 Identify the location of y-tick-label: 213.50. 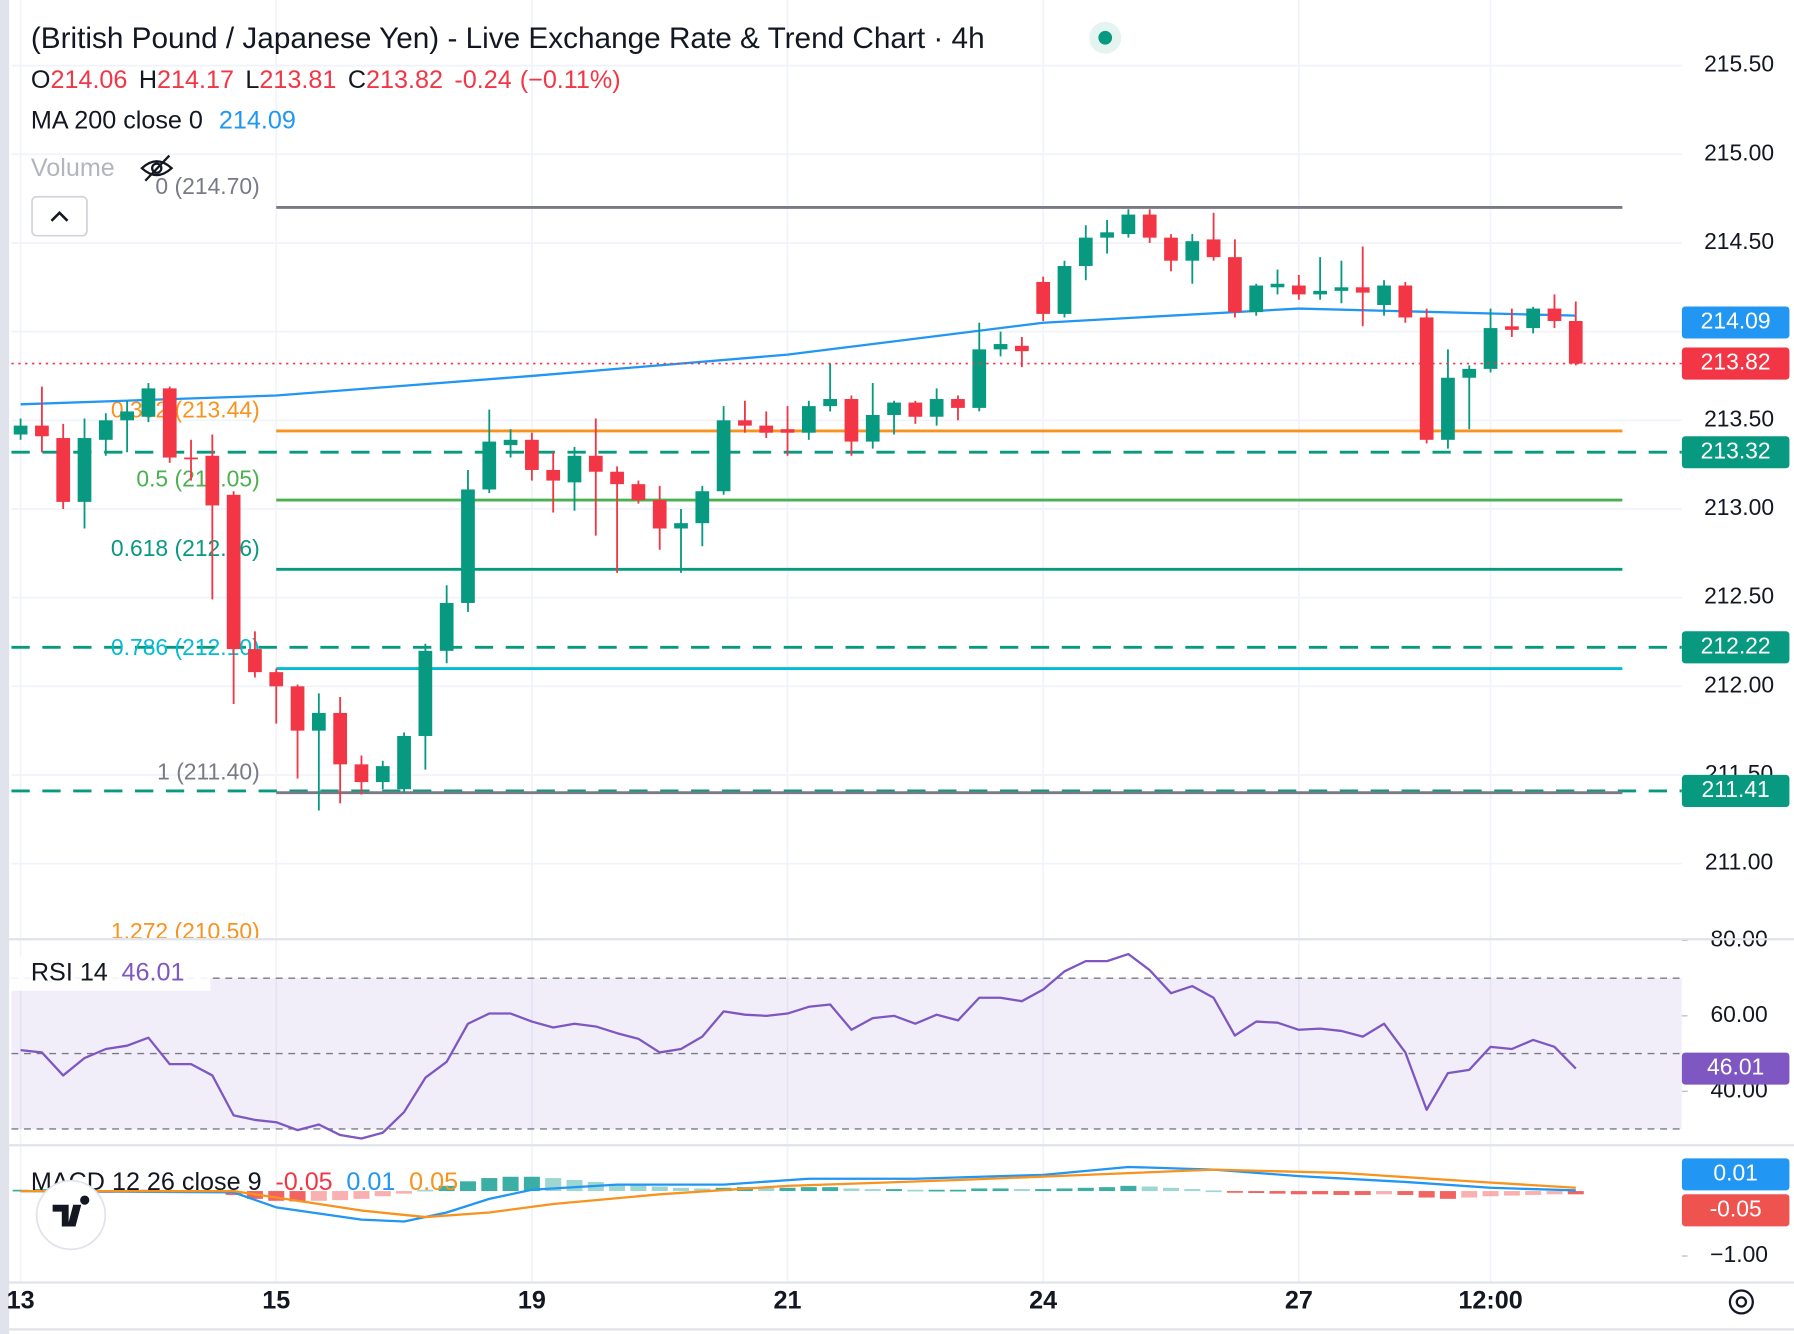
(1739, 418).